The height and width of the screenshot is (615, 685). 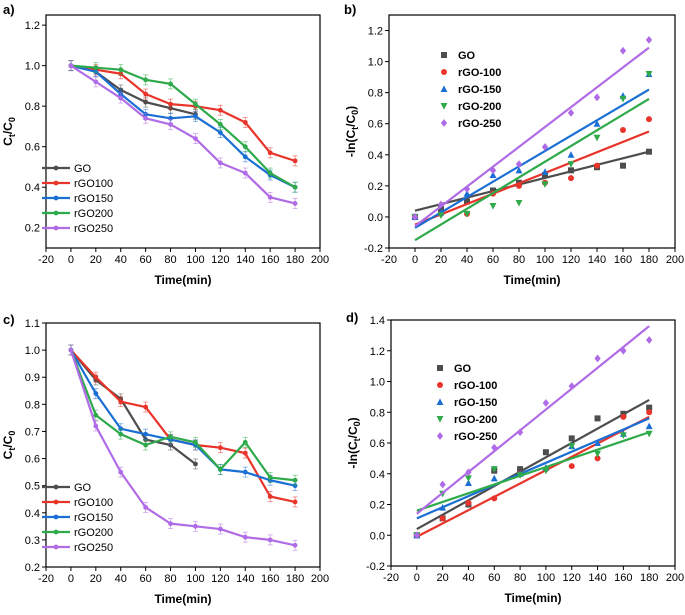 What do you see at coordinates (479, 90) in the screenshot?
I see `legend-label: rGO-150` at bounding box center [479, 90].